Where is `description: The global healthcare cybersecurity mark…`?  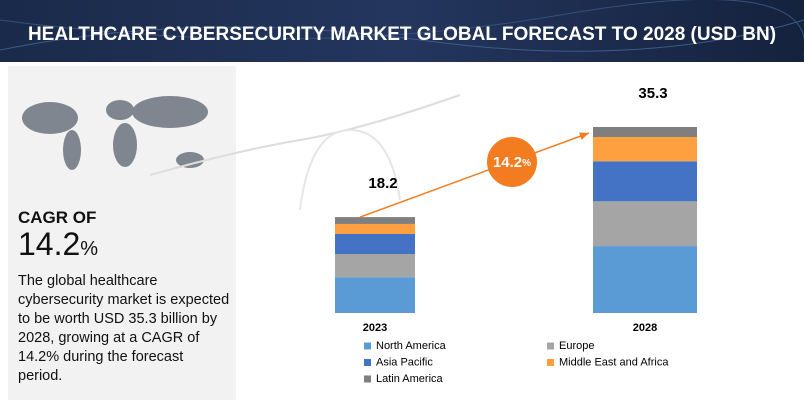
description: The global healthcare cybersecurity mark… is located at coordinates (124, 328).